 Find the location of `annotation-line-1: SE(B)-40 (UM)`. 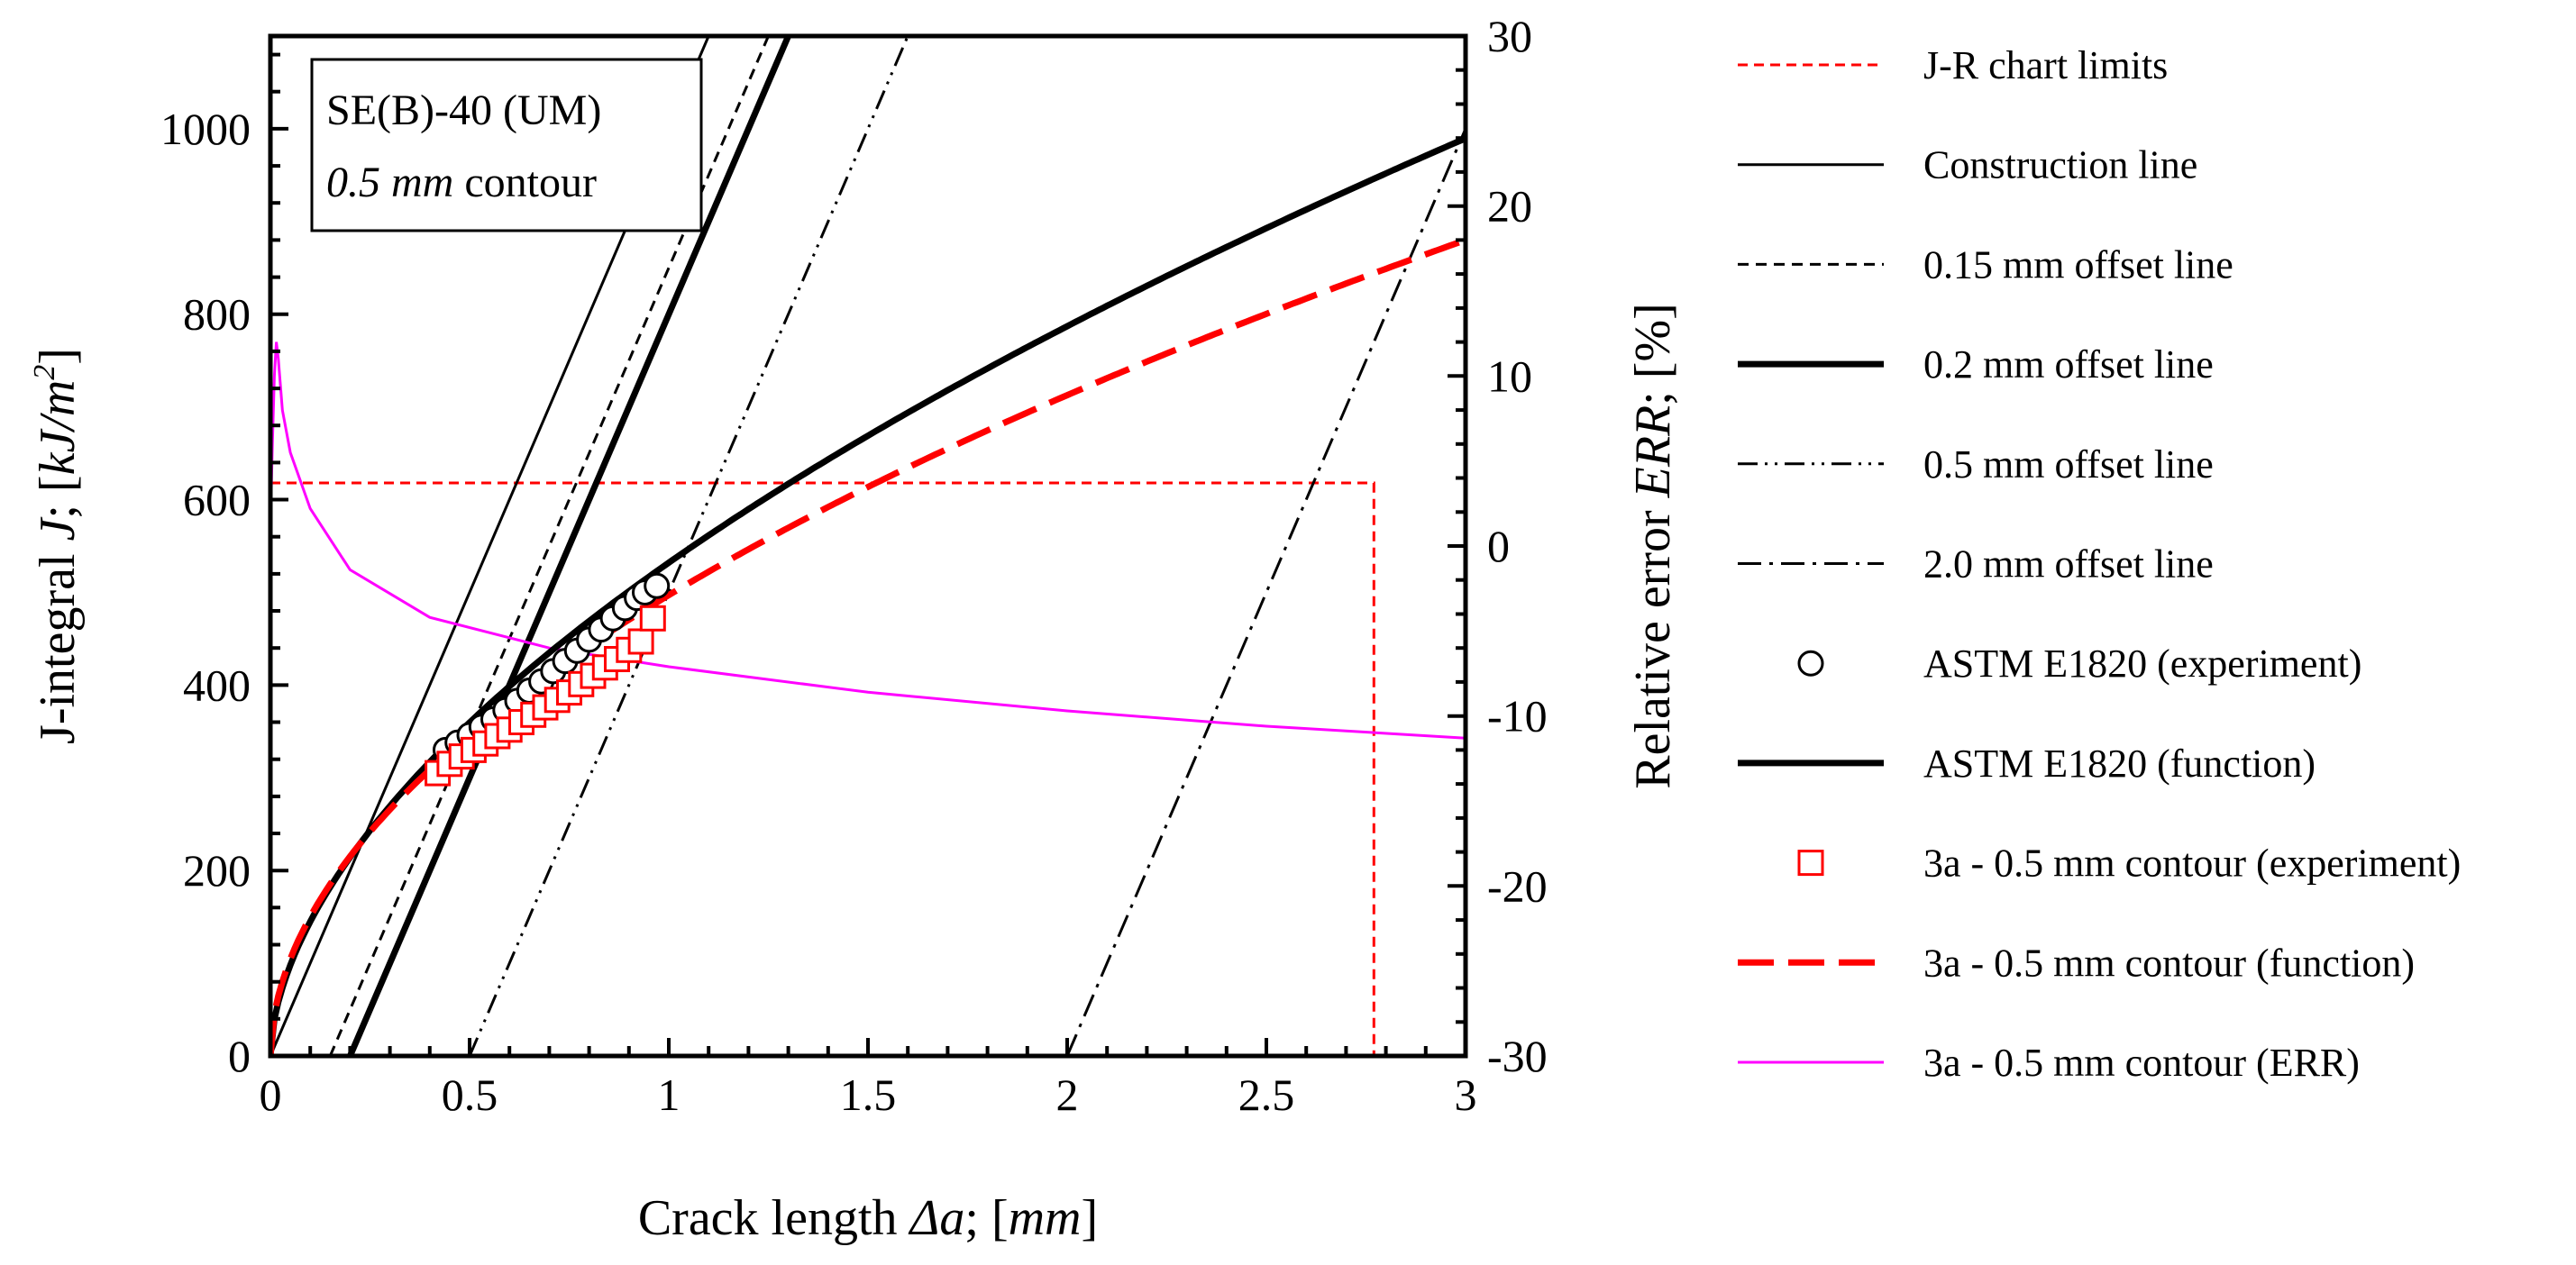

annotation-line-1: SE(B)-40 (UM) is located at coordinates (463, 110).